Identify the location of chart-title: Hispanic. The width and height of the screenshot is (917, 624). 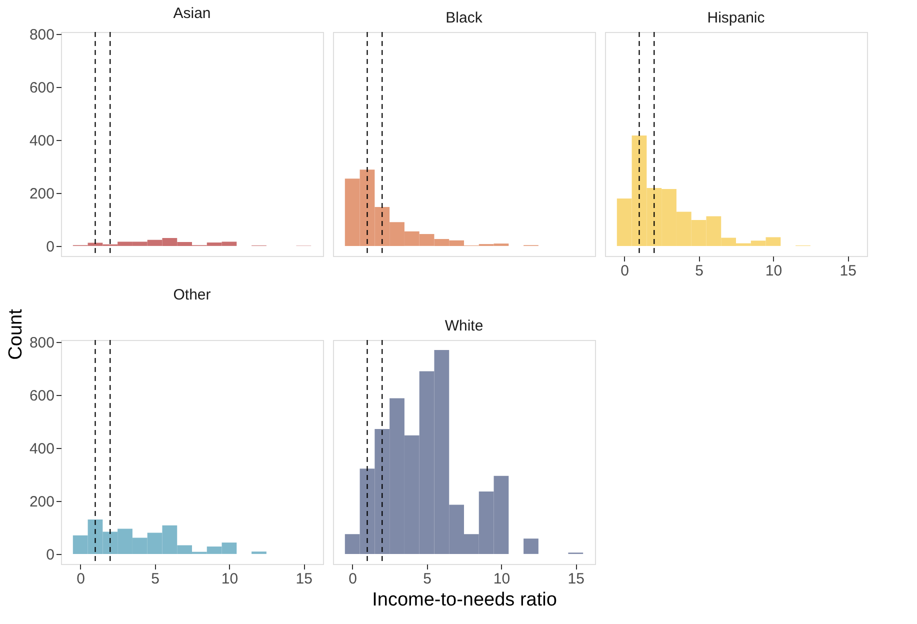
(736, 17).